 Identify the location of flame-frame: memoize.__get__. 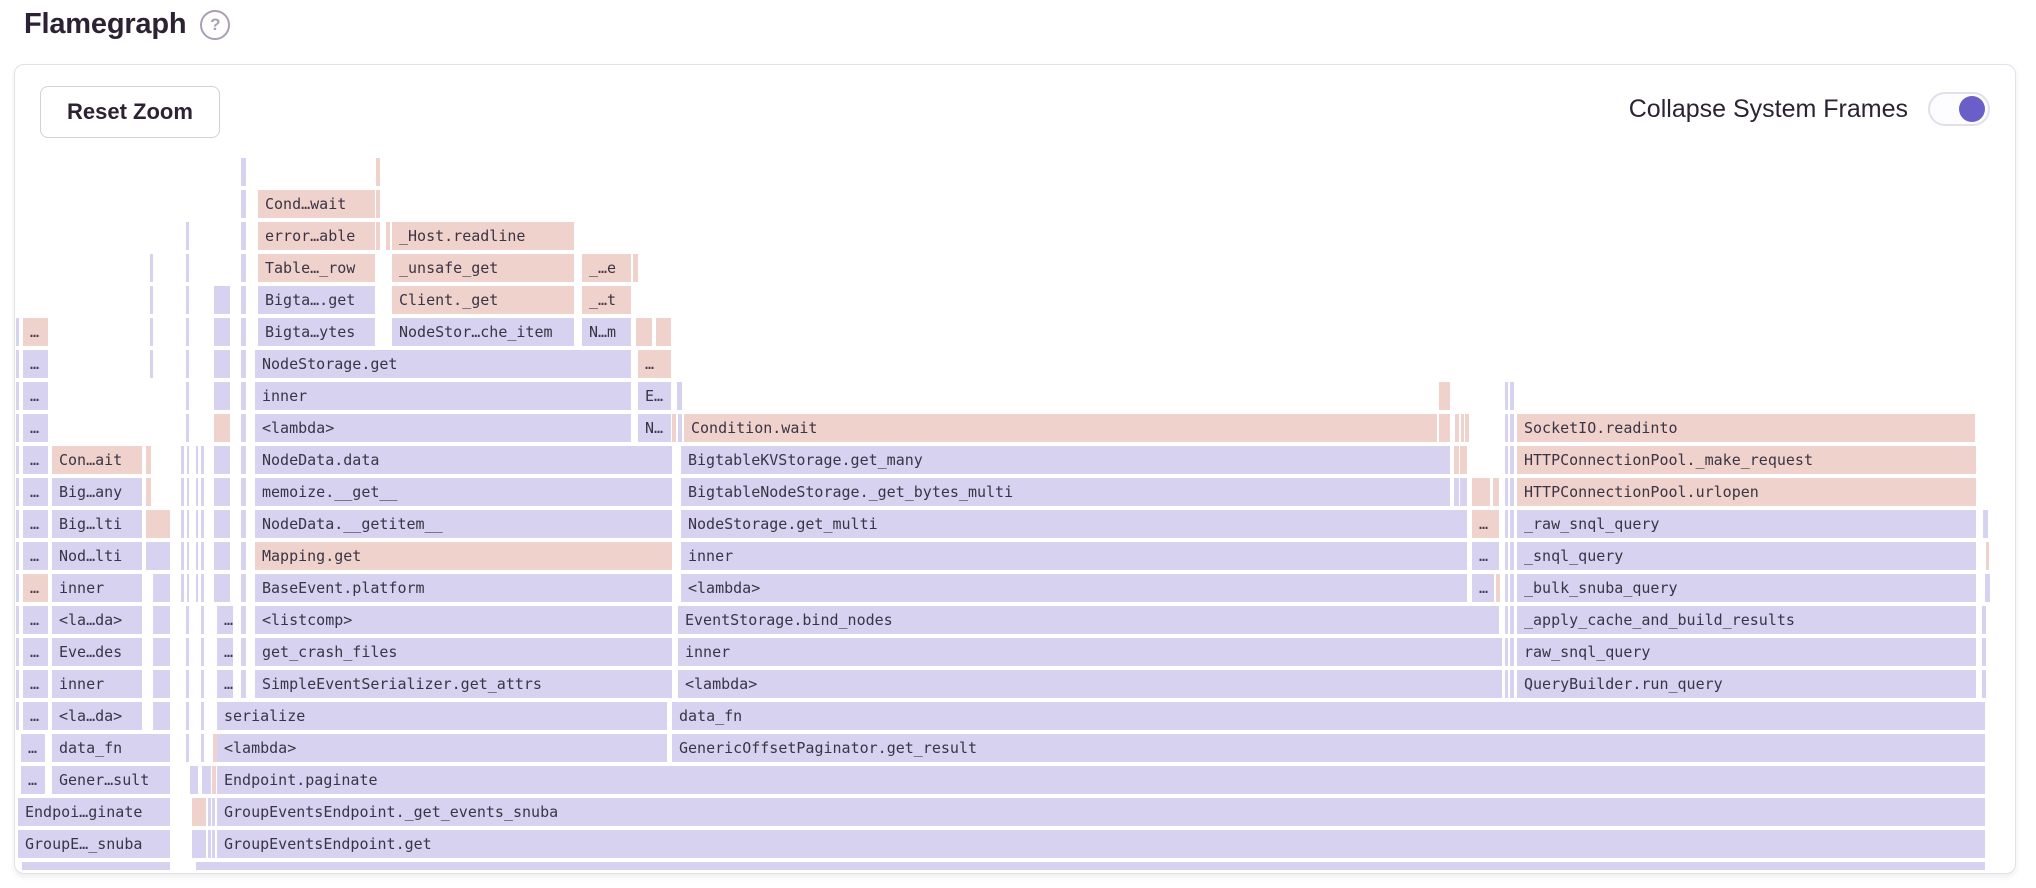
(463, 492).